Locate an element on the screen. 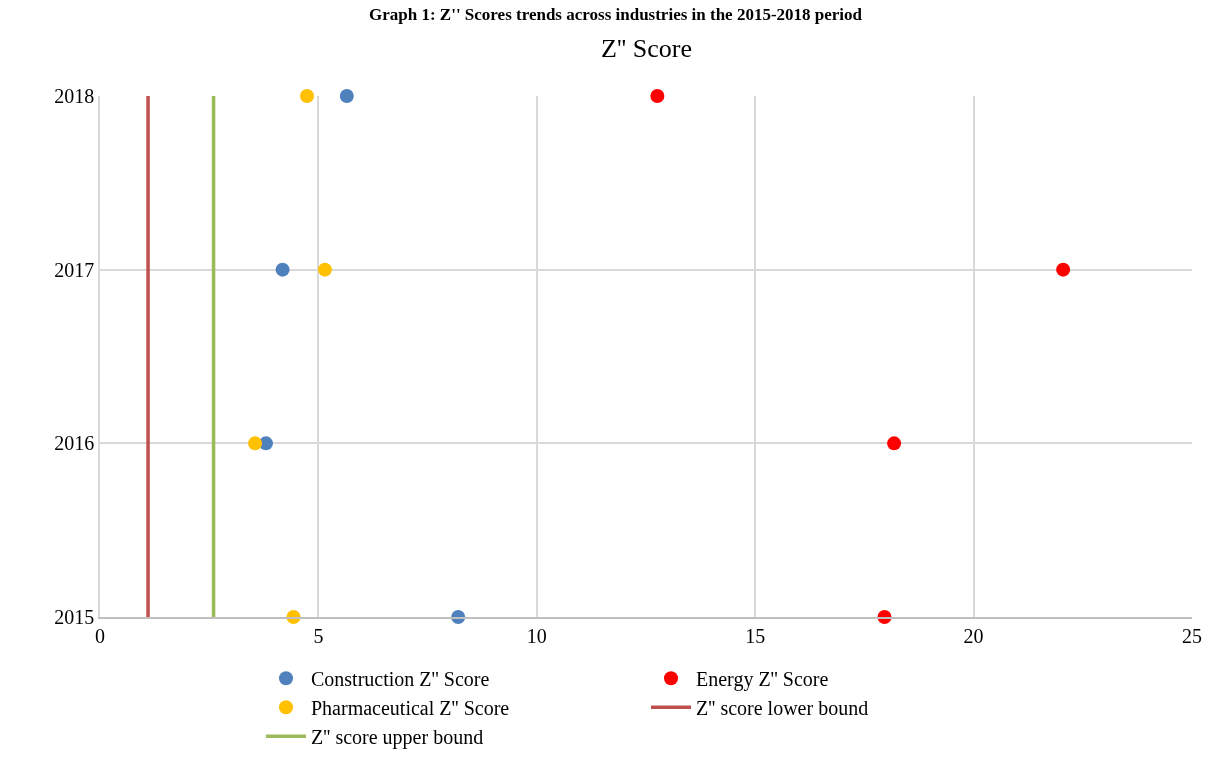 The height and width of the screenshot is (778, 1231). x-tick-label: 10 is located at coordinates (536, 635).